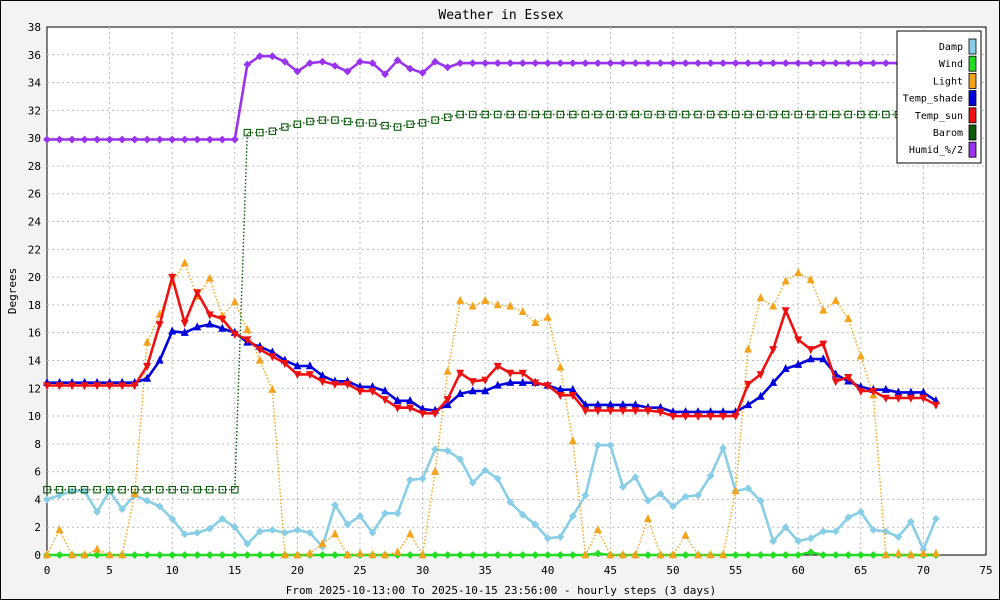 This screenshot has width=1000, height=601. I want to click on x-tick-label: 65, so click(860, 570).